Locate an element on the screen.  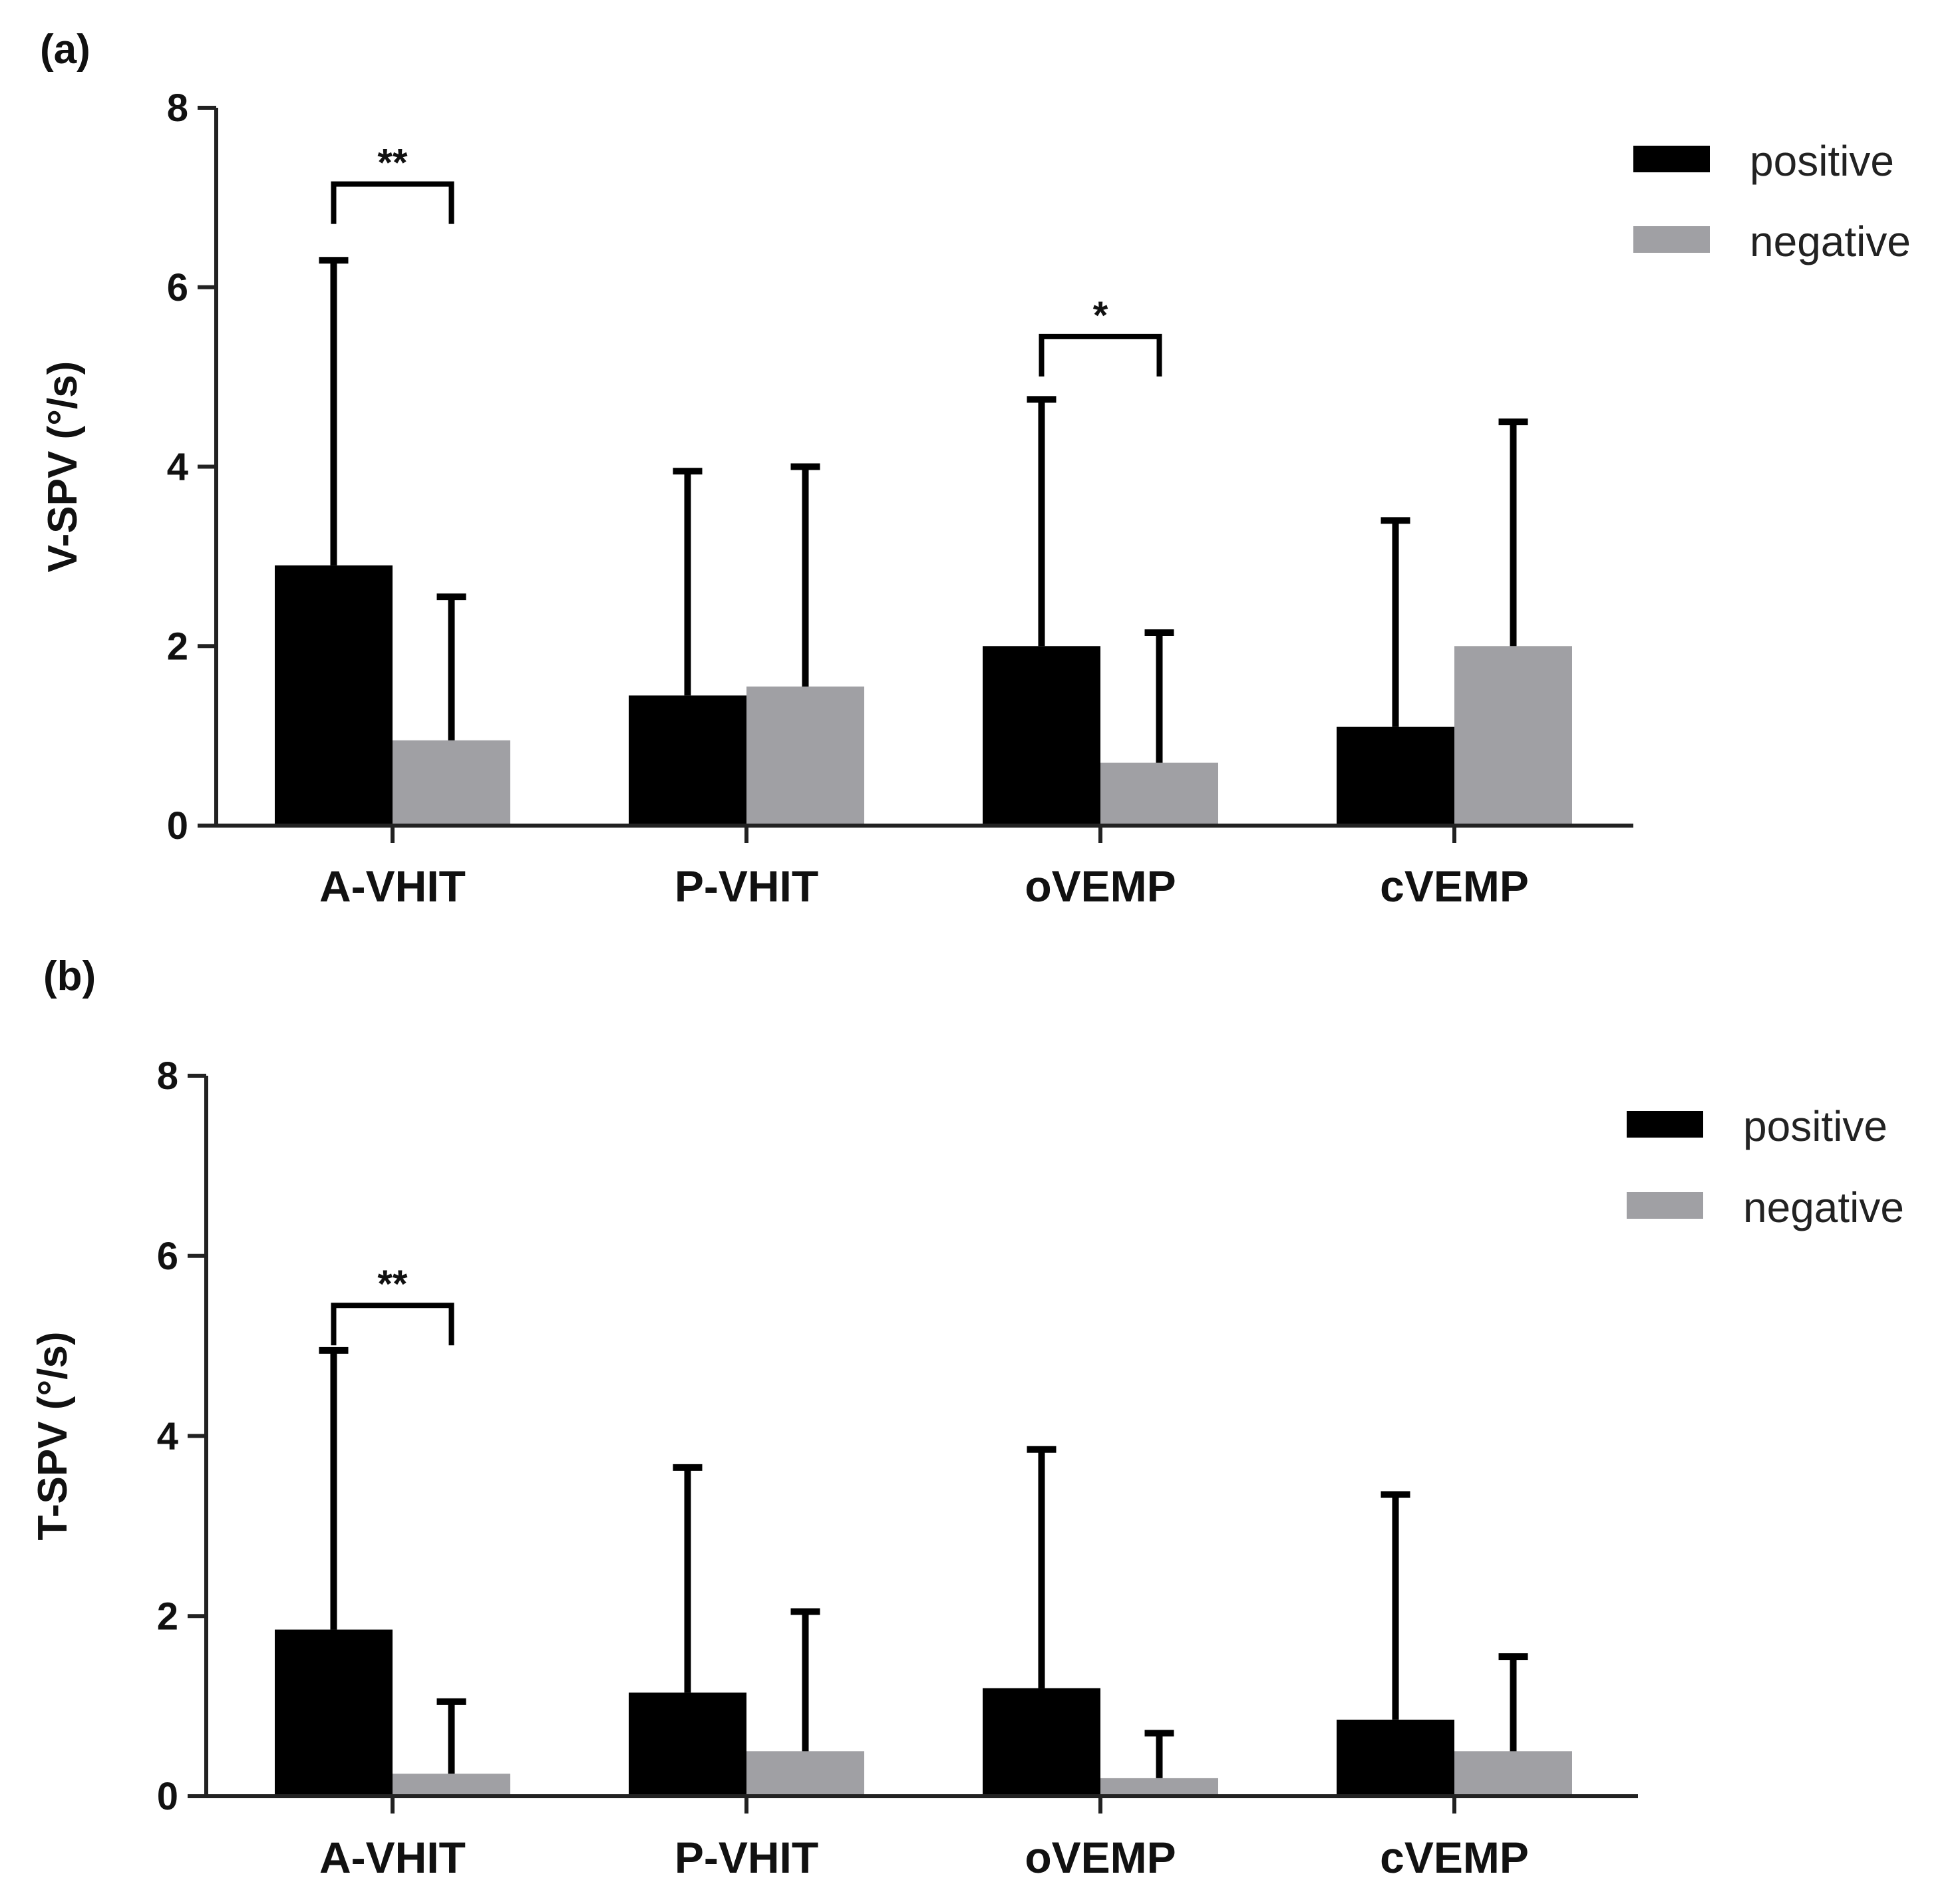
panel-label: (a) is located at coordinates (65, 50).